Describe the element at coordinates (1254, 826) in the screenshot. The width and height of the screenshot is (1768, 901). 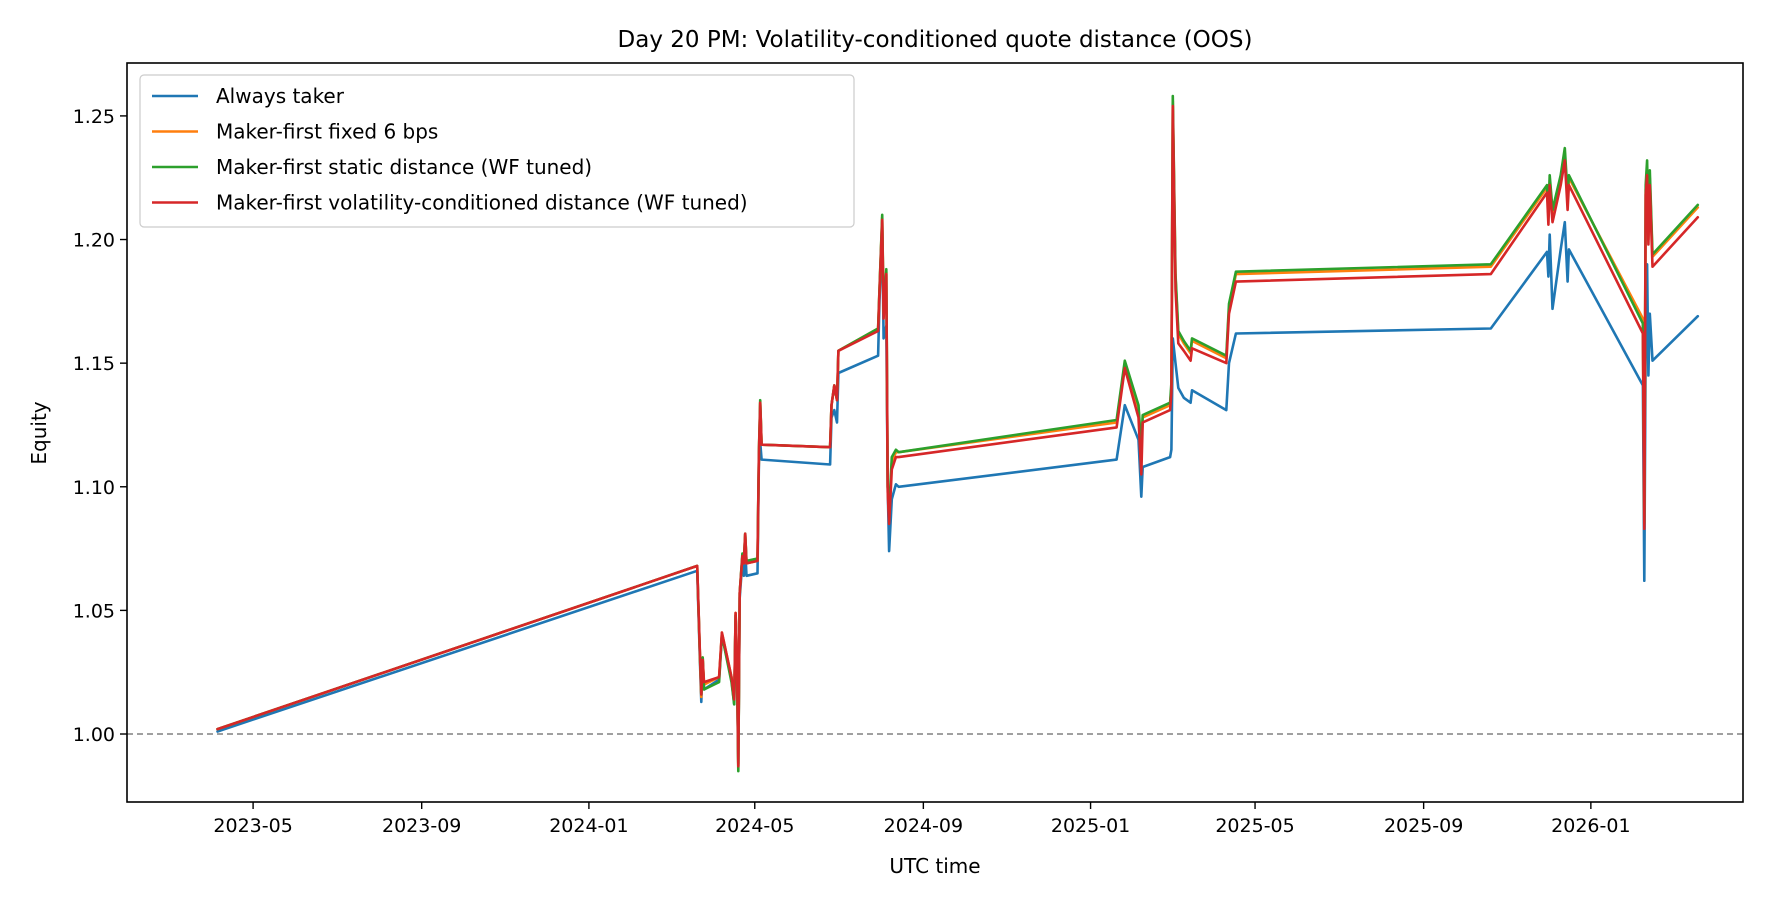
I see `x-tick-label: 2025-05` at that location.